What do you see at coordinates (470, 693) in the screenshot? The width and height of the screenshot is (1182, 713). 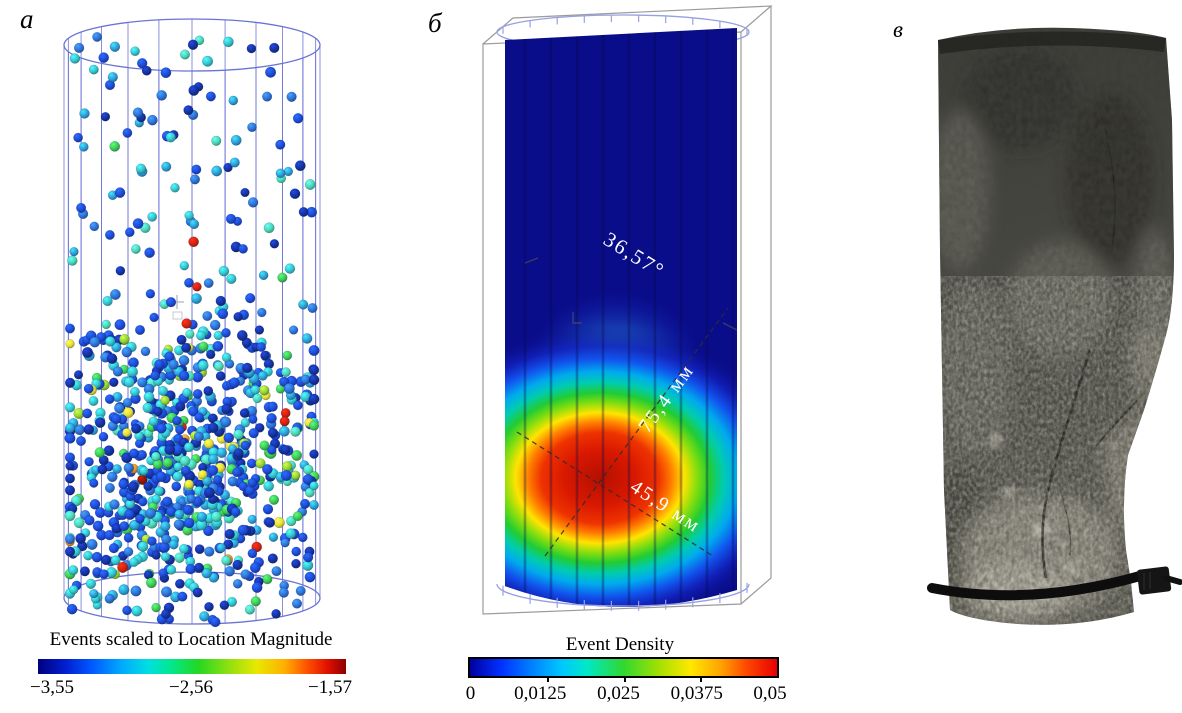 I see `colorbar-tick: 0` at bounding box center [470, 693].